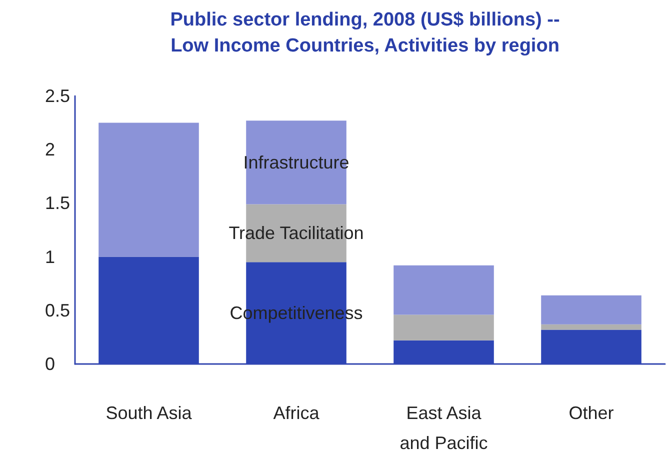 The width and height of the screenshot is (669, 458). What do you see at coordinates (50, 256) in the screenshot?
I see `y-tick-label: 1` at bounding box center [50, 256].